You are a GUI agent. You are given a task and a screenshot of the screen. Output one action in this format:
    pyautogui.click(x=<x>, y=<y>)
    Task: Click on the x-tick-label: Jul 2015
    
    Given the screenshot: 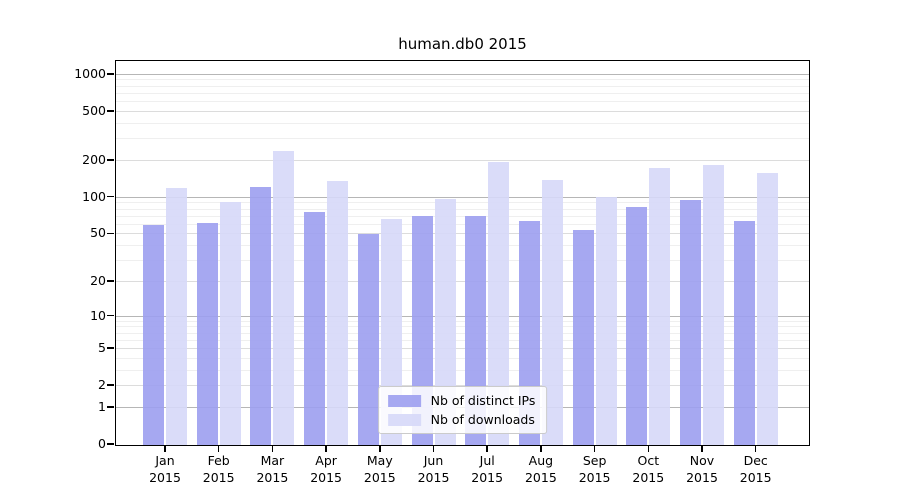 What is the action you would take?
    pyautogui.click(x=487, y=469)
    